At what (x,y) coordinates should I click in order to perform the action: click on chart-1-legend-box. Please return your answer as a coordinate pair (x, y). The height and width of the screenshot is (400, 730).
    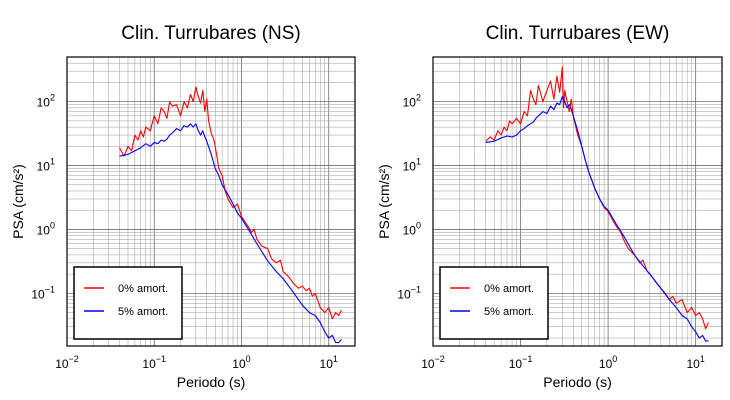
    Looking at the image, I should click on (128, 303).